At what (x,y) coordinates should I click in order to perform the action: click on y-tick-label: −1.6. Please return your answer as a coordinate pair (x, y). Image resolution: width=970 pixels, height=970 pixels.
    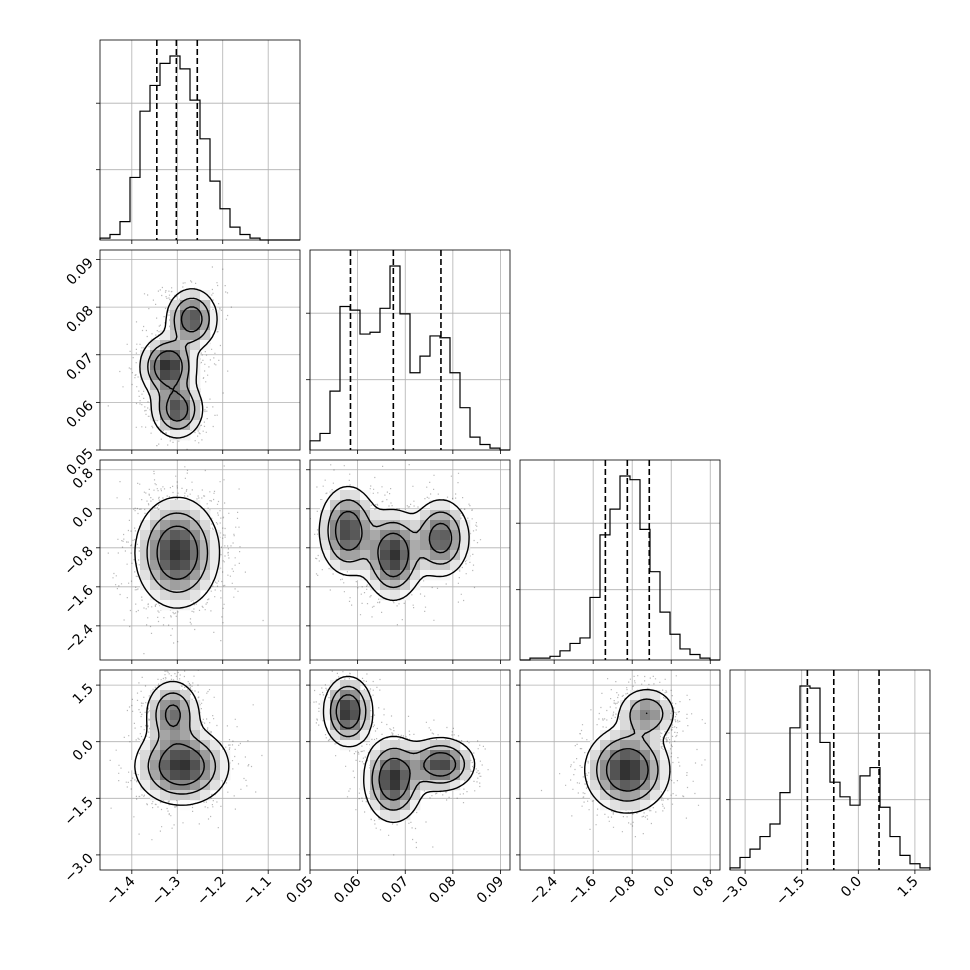
    Looking at the image, I should click on (78, 599).